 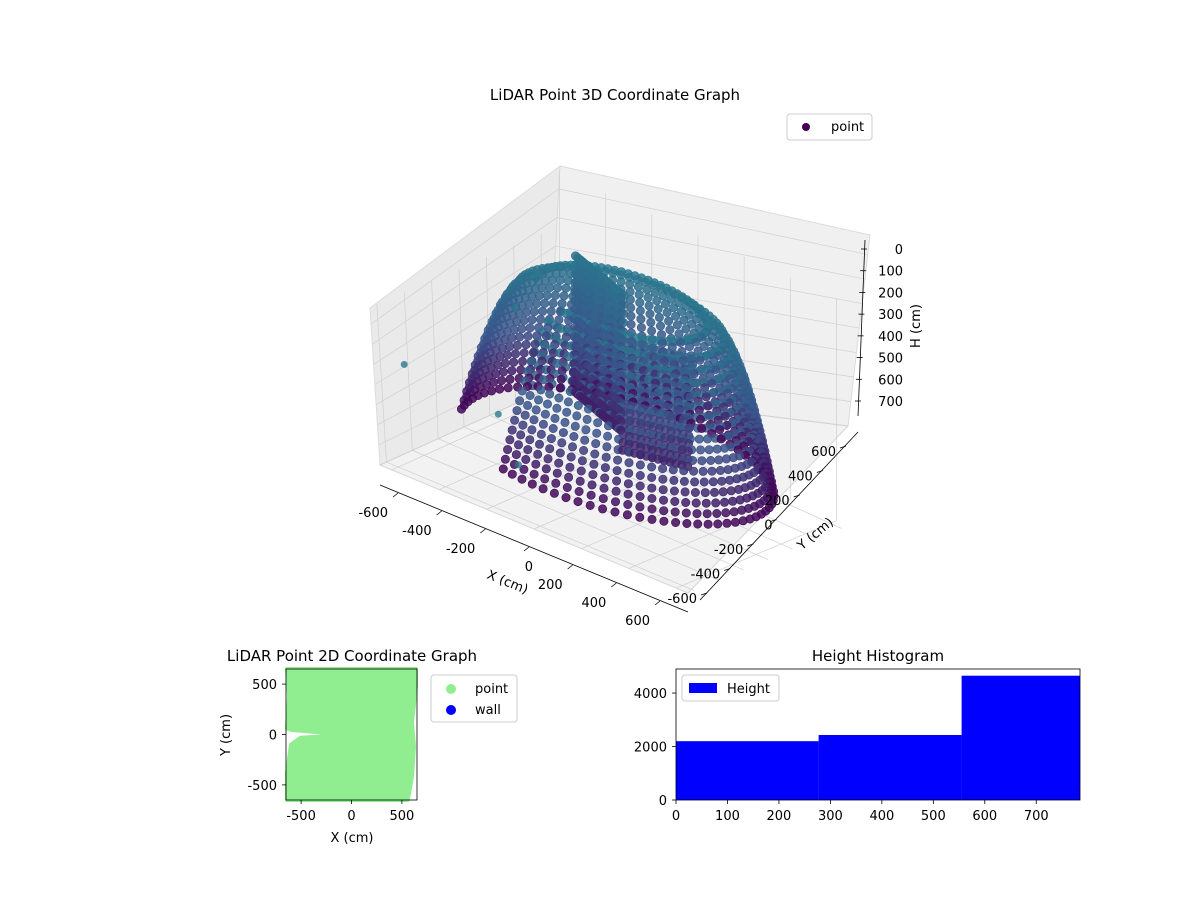 I want to click on point-cloud, so click(x=589, y=390).